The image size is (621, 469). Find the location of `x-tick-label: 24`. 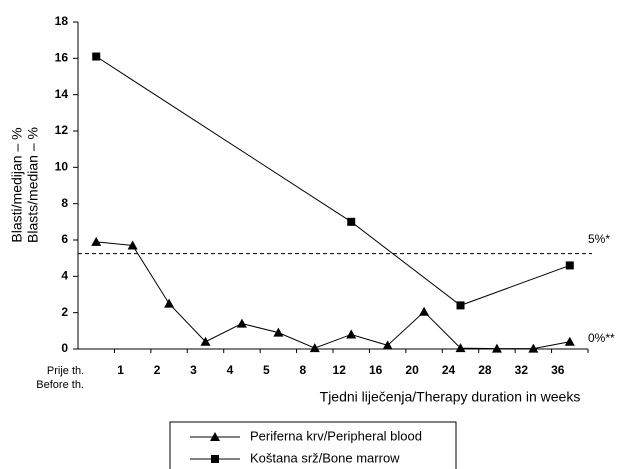

x-tick-label: 24 is located at coordinates (449, 370).